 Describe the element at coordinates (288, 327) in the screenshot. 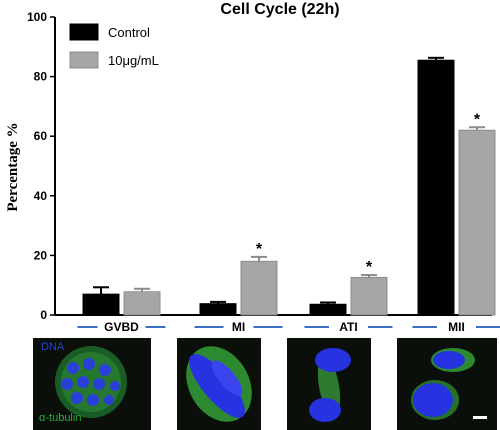

I see `x-categories: GVBD MI ATI MII` at that location.